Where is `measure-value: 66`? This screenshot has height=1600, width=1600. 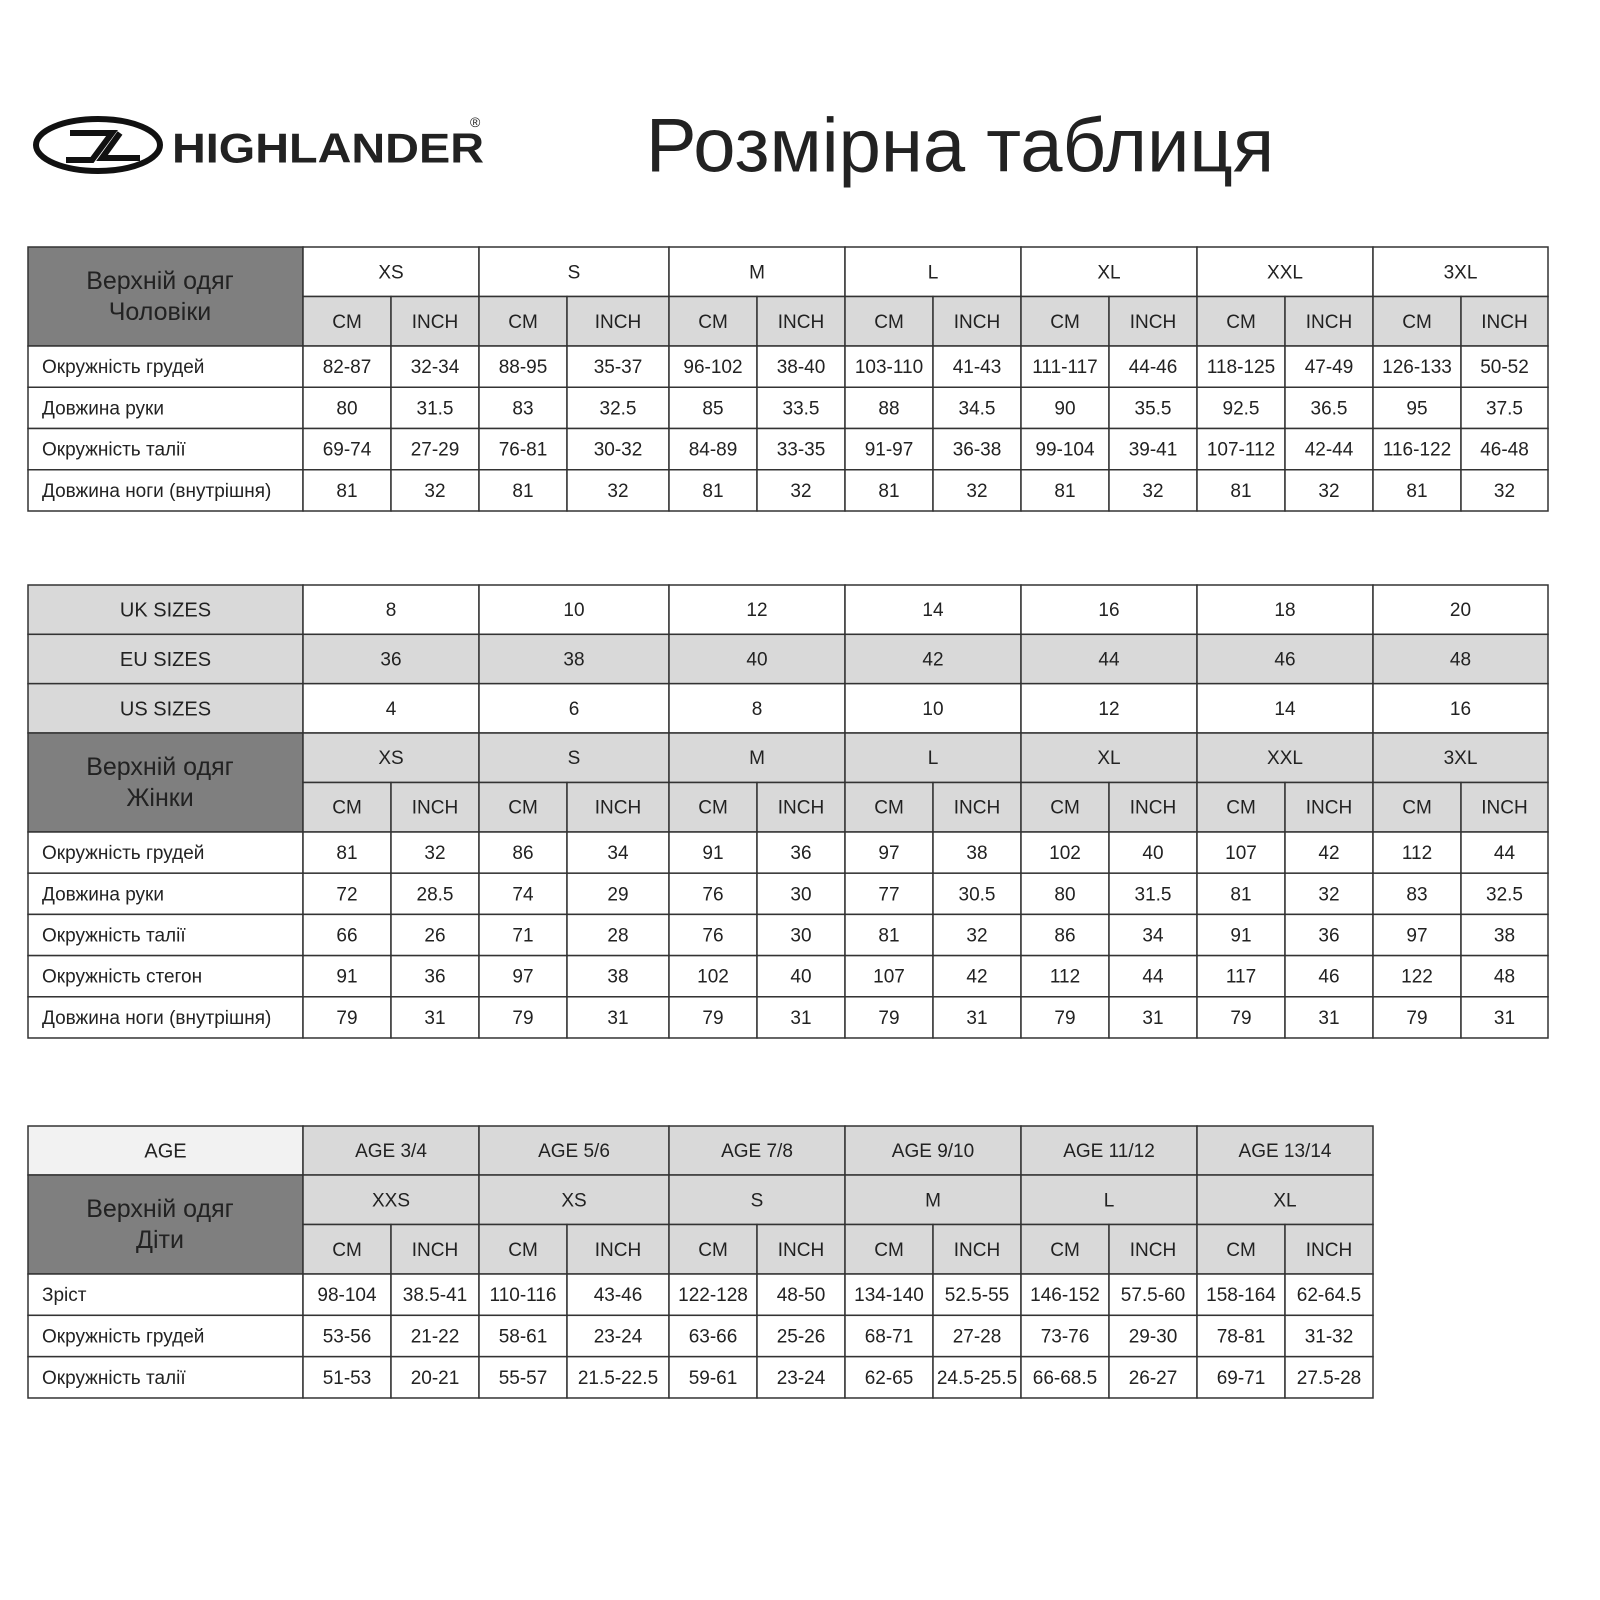
measure-value: 66 is located at coordinates (346, 935).